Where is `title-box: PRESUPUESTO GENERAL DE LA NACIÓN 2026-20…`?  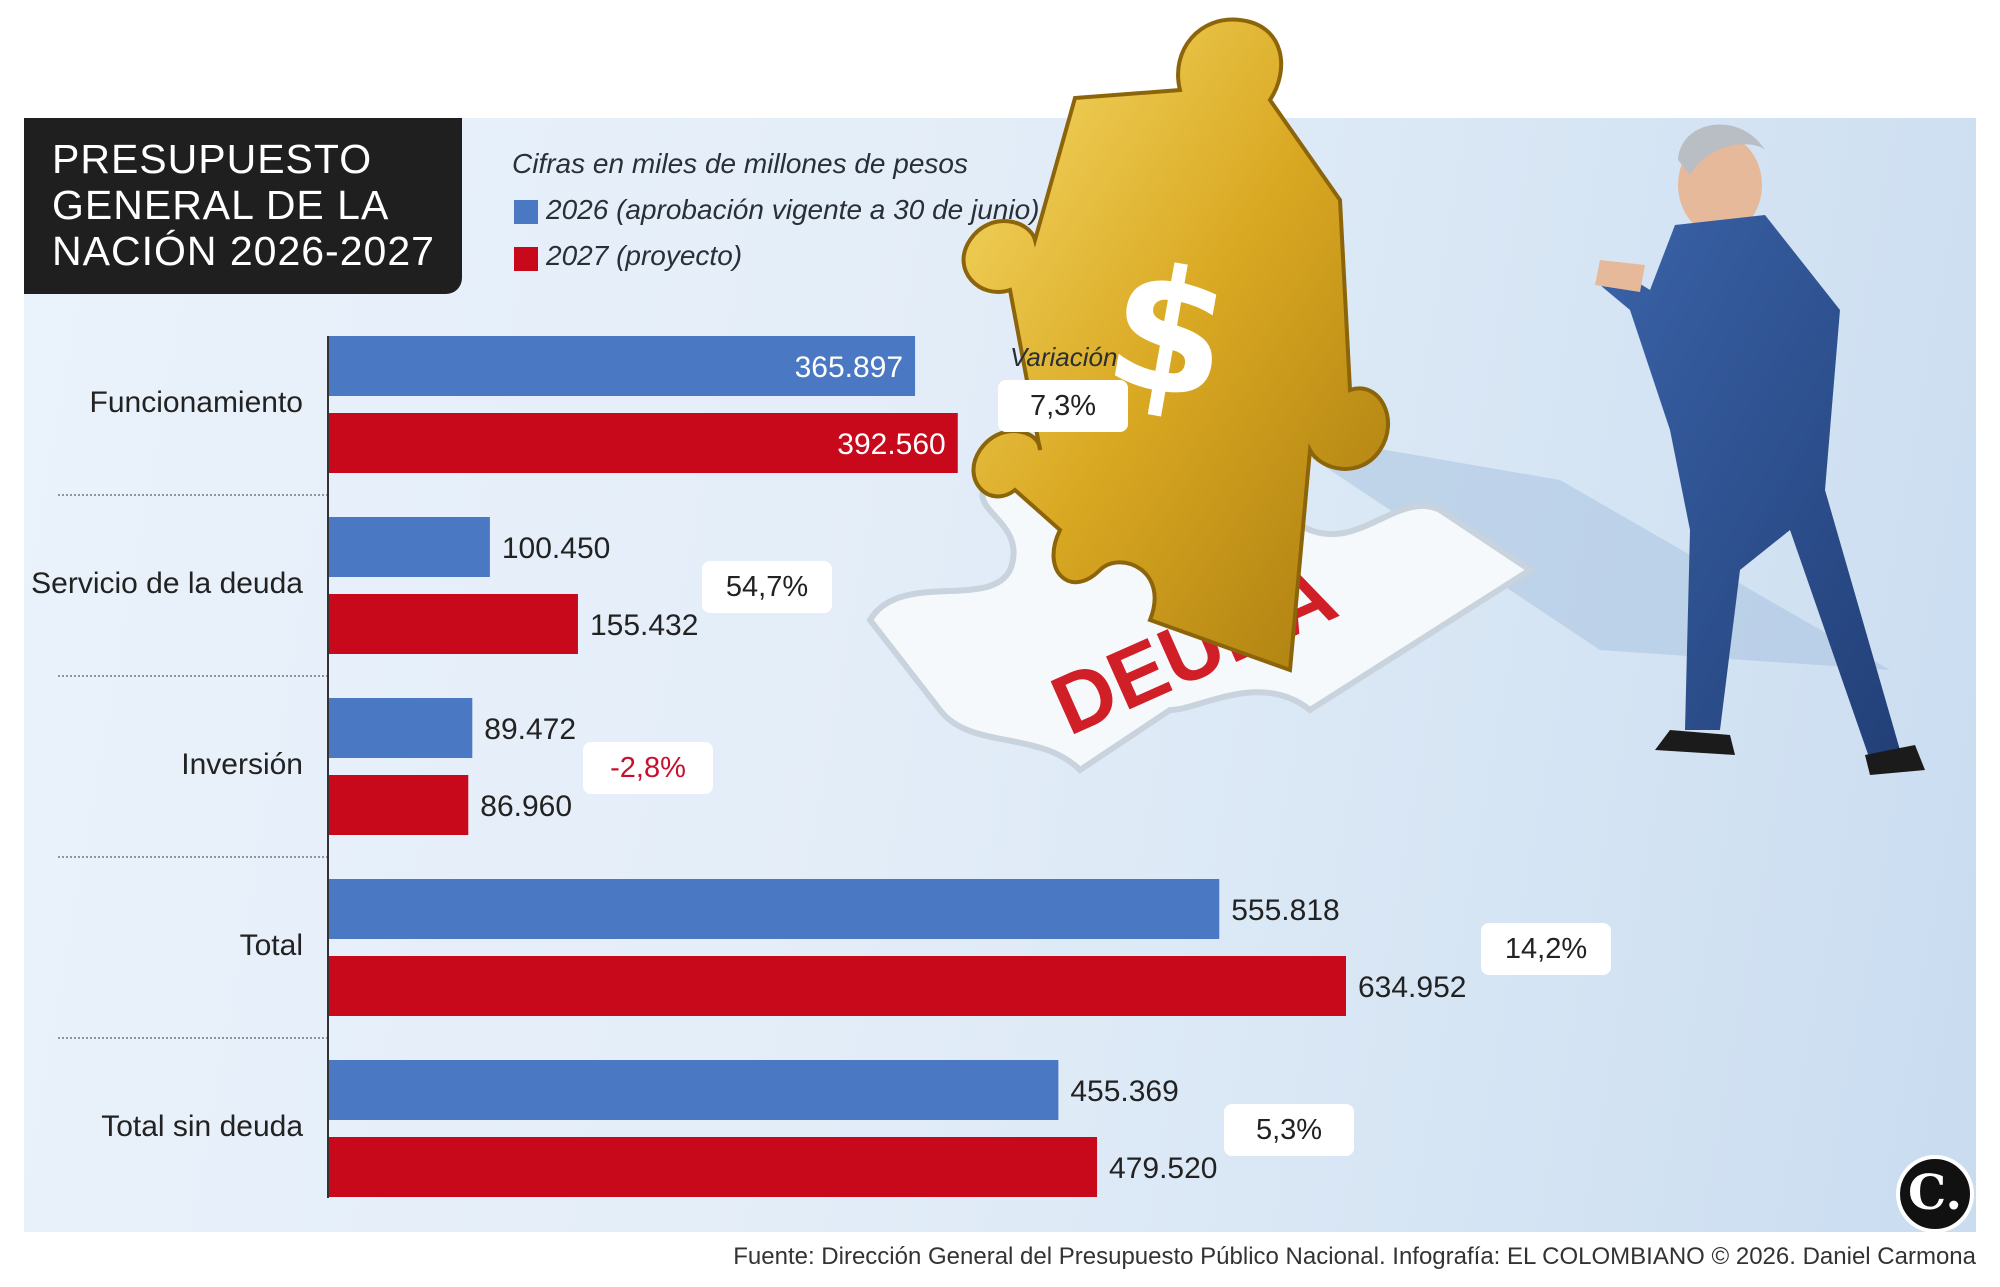
title-box: PRESUPUESTO GENERAL DE LA NACIÓN 2026-20… is located at coordinates (243, 206).